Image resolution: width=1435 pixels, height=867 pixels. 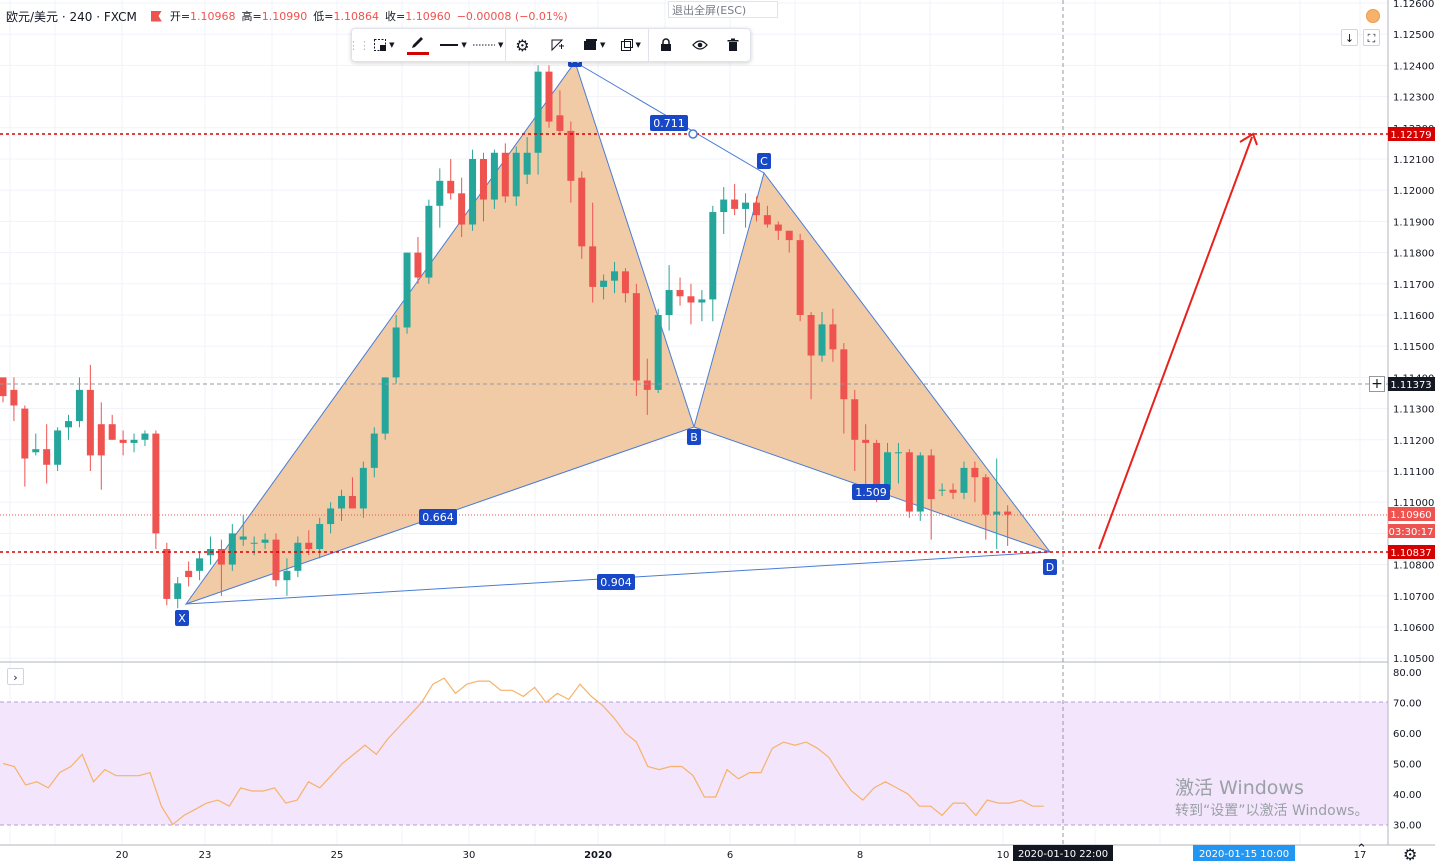 I want to click on pattern-handle, so click(x=693, y=134).